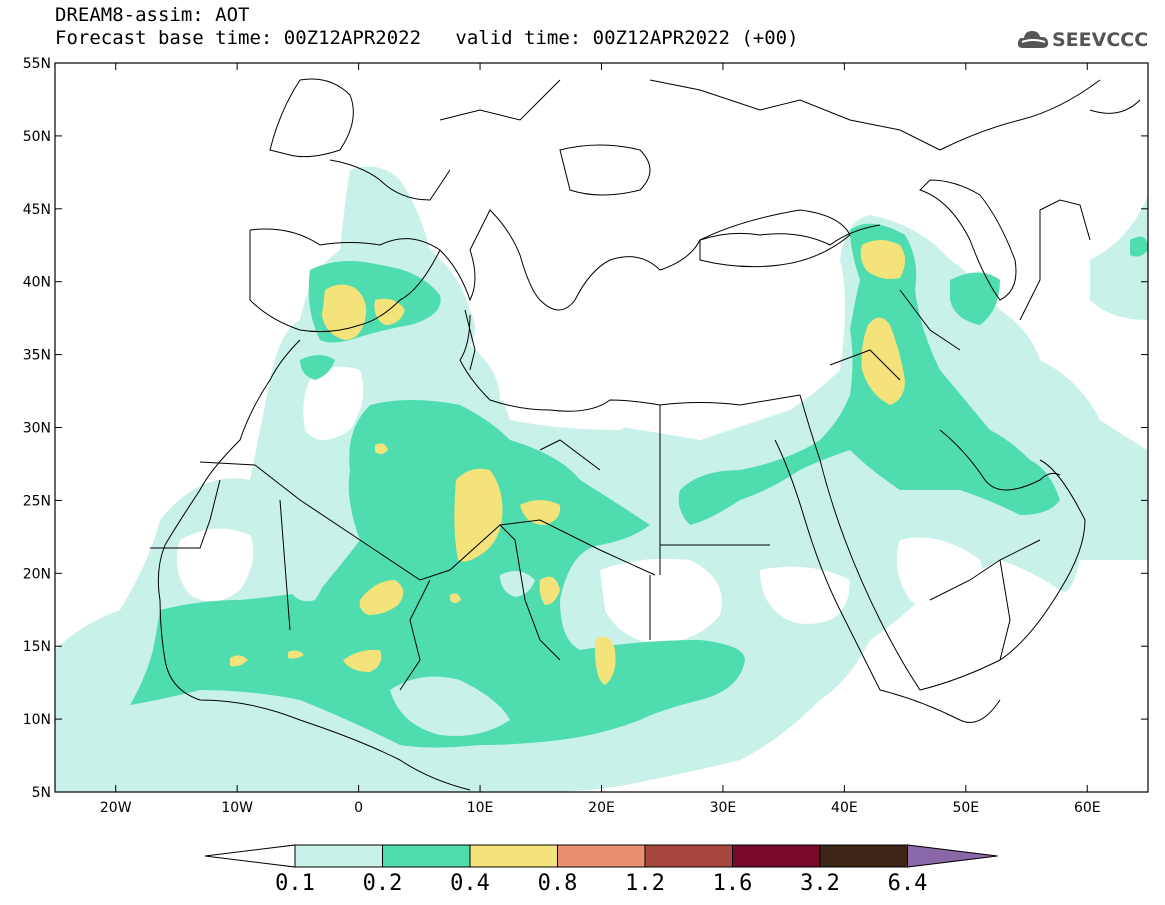  I want to click on colorbar-label: 0.4, so click(470, 883).